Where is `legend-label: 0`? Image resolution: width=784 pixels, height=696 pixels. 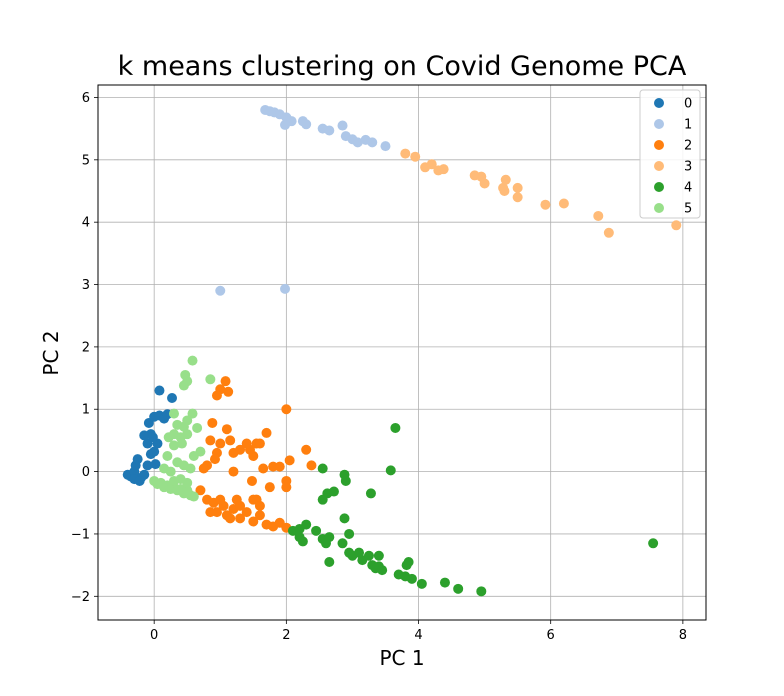 legend-label: 0 is located at coordinates (688, 104).